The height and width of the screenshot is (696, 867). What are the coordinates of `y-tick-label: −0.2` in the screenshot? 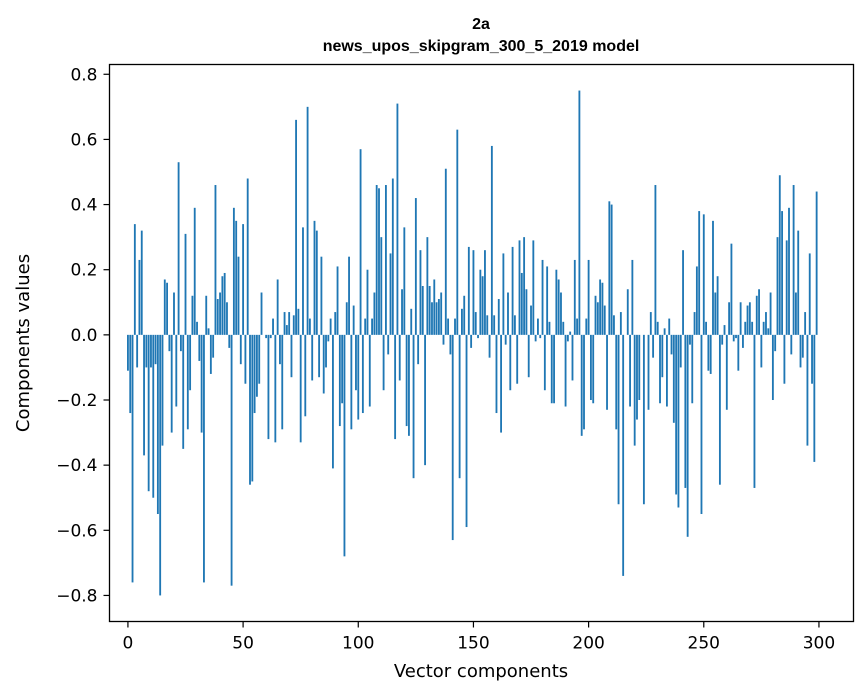 It's located at (76, 401).